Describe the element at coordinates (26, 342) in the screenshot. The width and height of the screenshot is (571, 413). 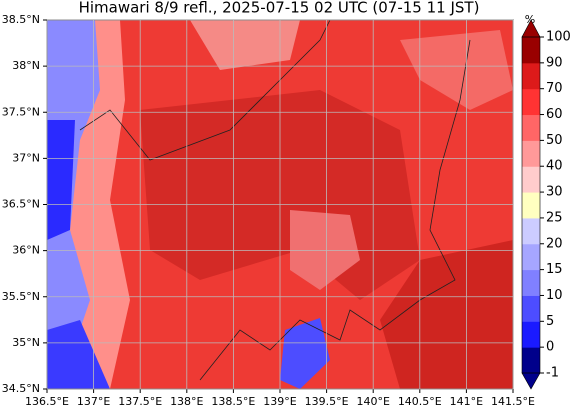
I see `y-tick-label: 35°N` at that location.